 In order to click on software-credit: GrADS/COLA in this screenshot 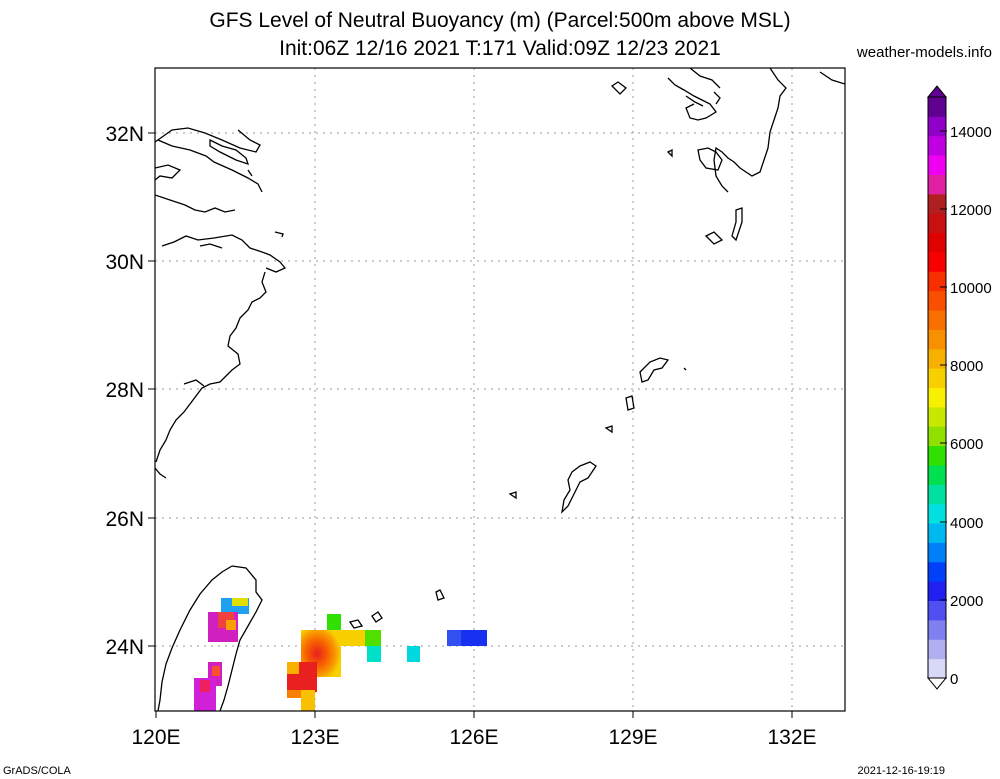, I will do `click(37, 771)`.